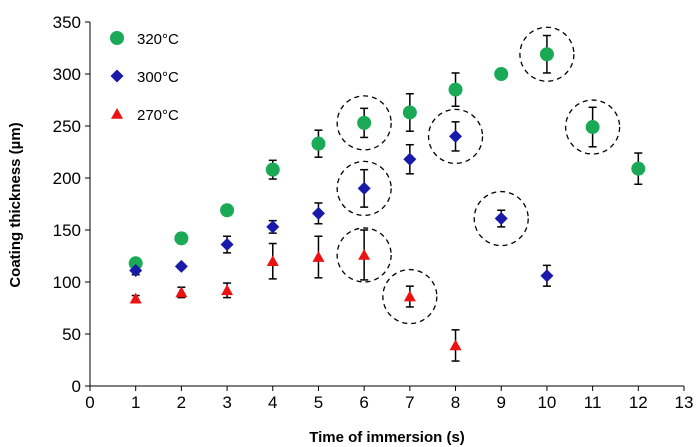 The image size is (697, 447). I want to click on y-axis-title: Coating thickness (µm), so click(15, 204).